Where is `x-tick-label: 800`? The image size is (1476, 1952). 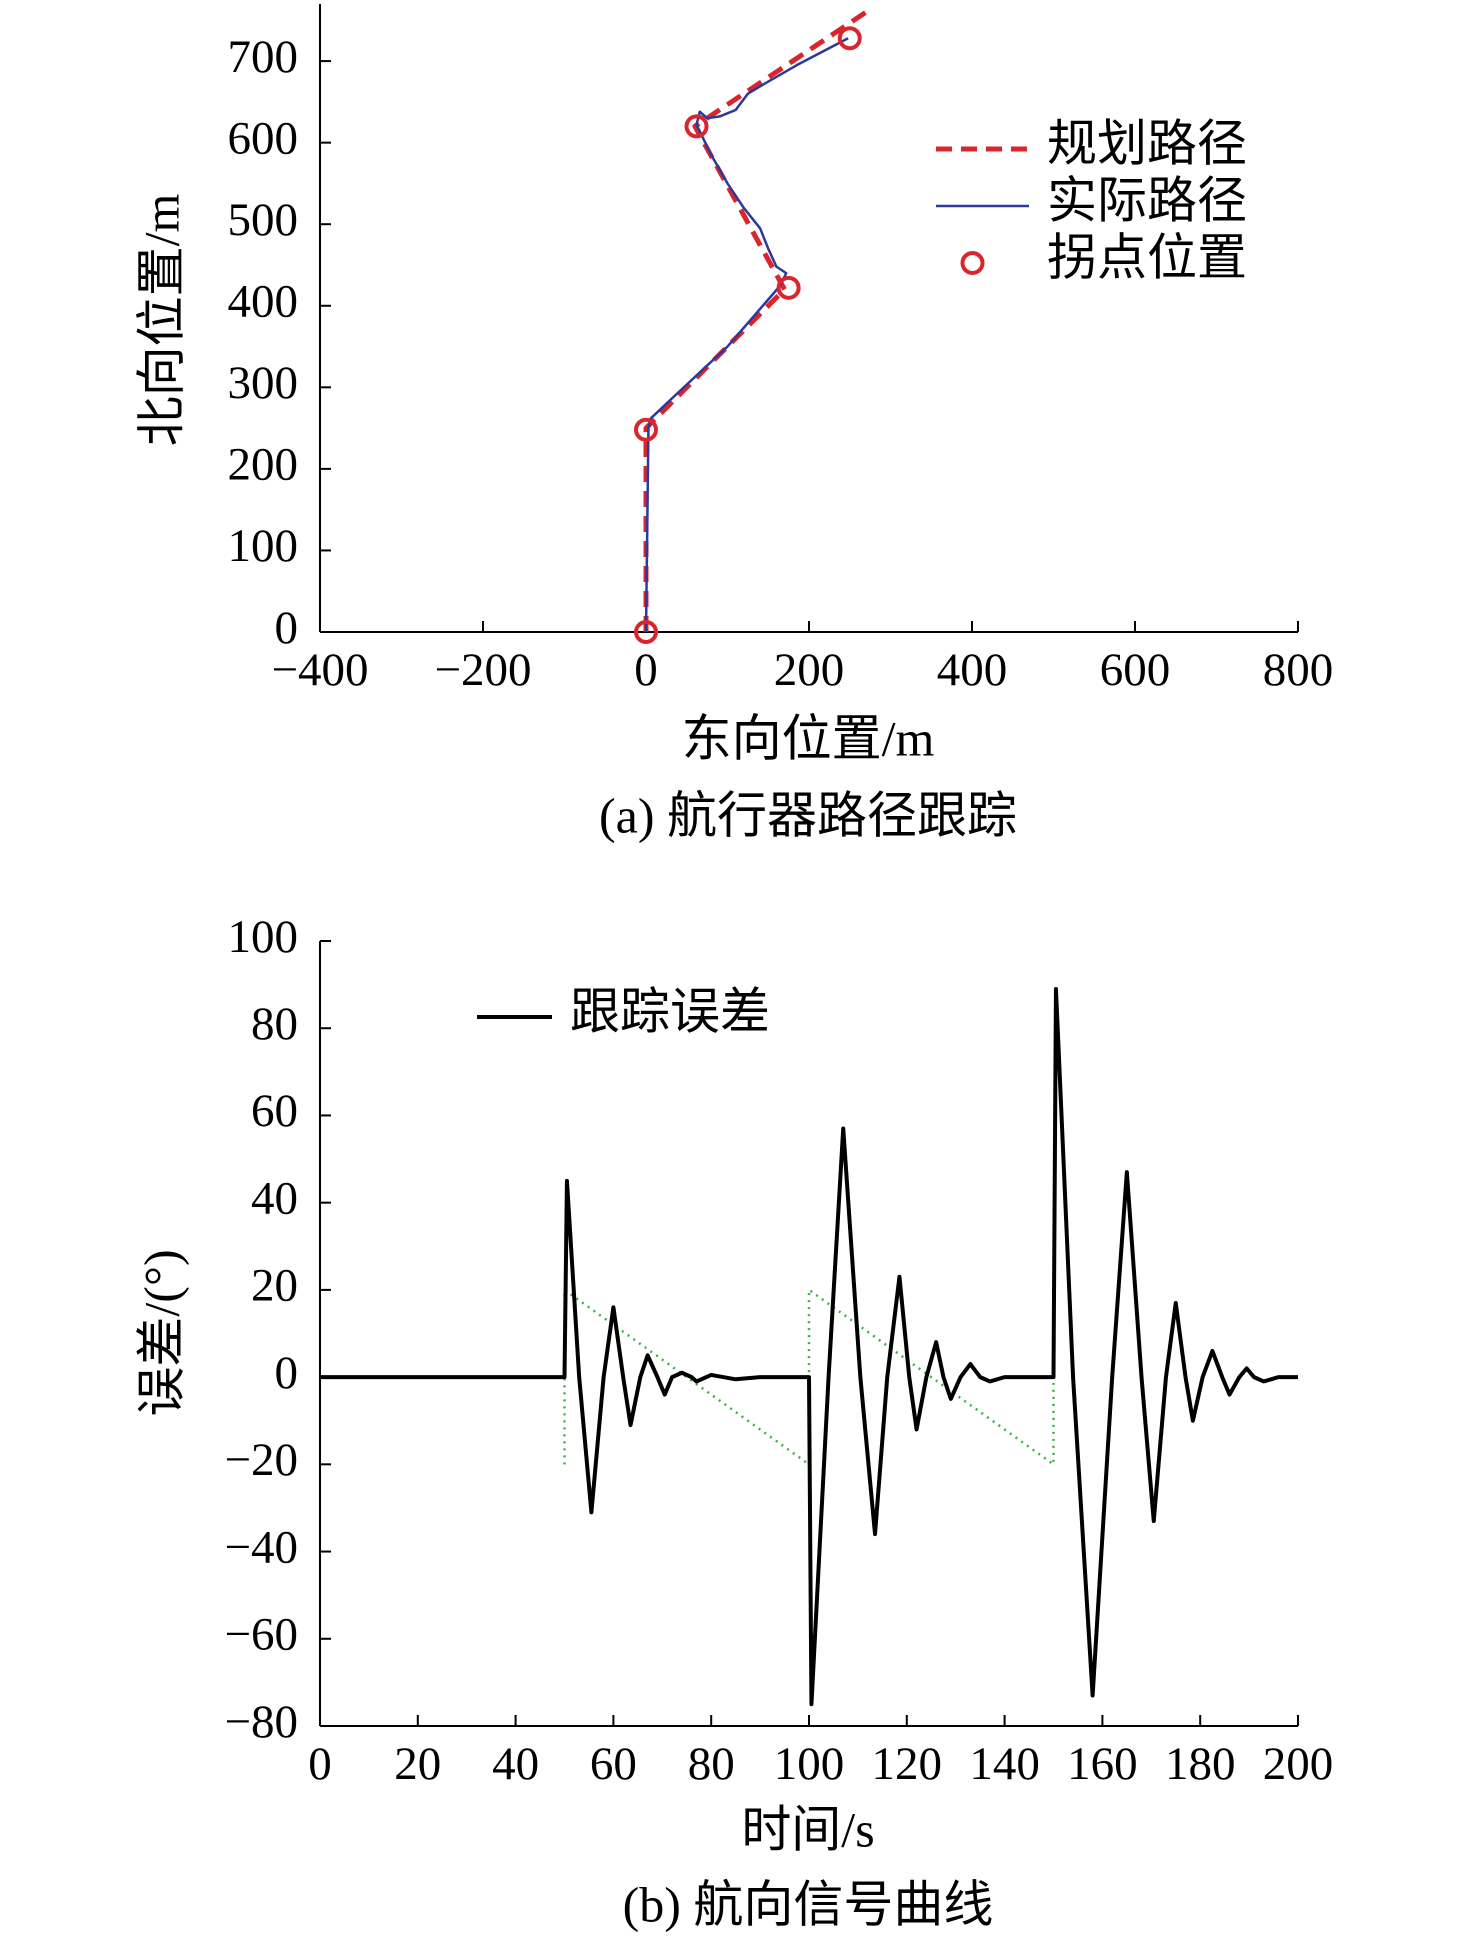 x-tick-label: 800 is located at coordinates (1298, 670).